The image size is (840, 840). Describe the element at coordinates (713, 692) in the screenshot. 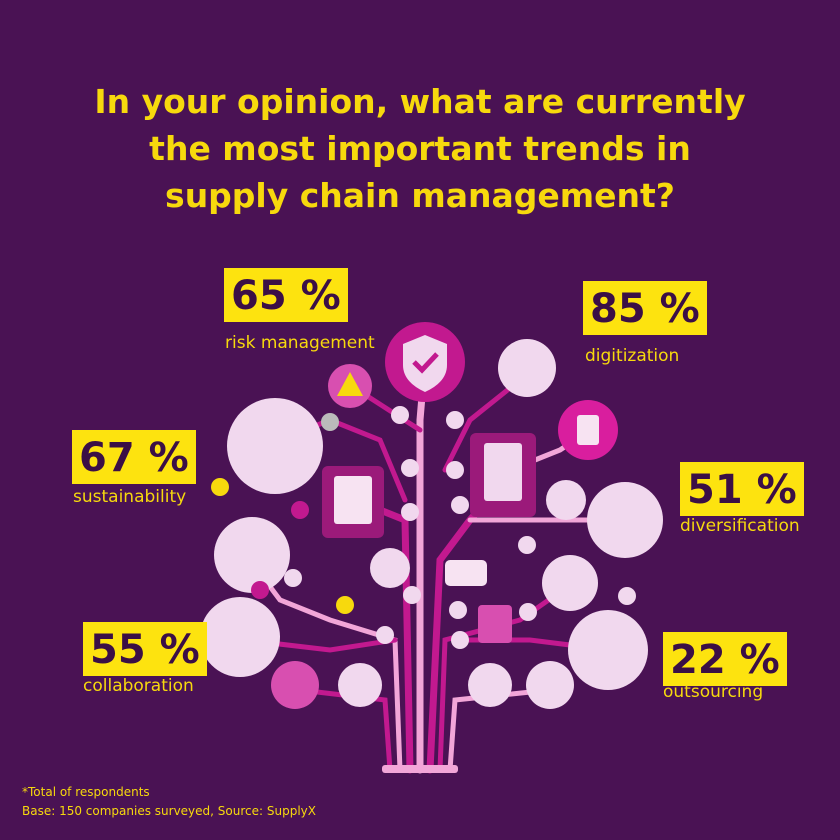

I see `trend-label: outsourcing` at that location.